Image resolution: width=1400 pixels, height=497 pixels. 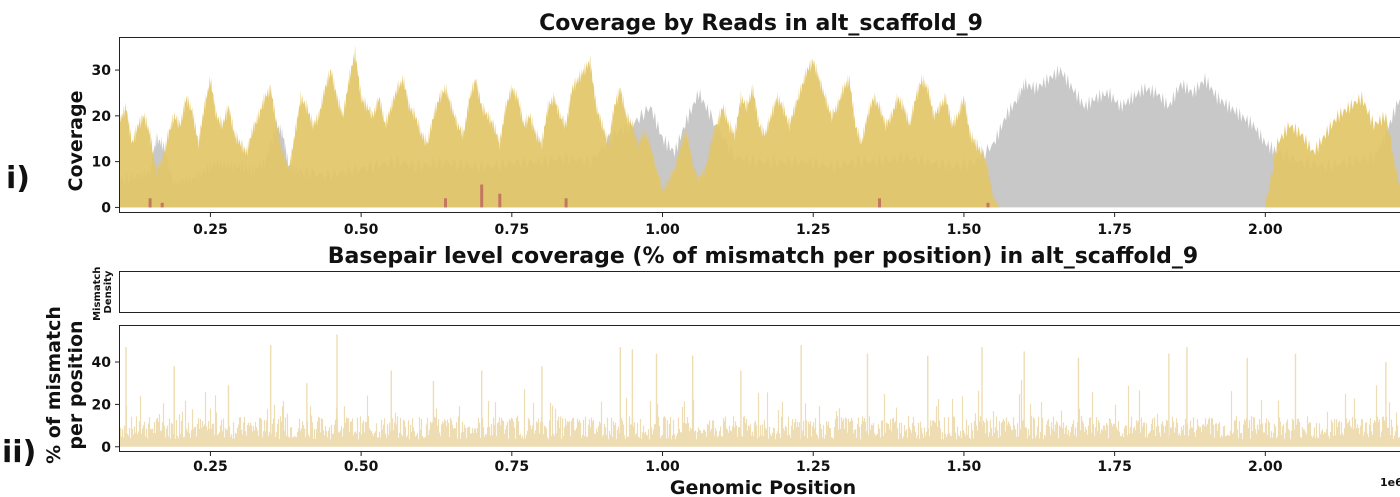 What do you see at coordinates (19, 452) in the screenshot?
I see `panel-label-ii: ii)` at bounding box center [19, 452].